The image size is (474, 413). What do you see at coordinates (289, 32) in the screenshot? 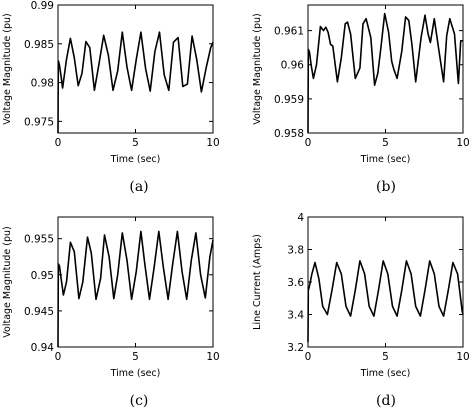
I see `y-tick-label: 0.961` at bounding box center [289, 32].